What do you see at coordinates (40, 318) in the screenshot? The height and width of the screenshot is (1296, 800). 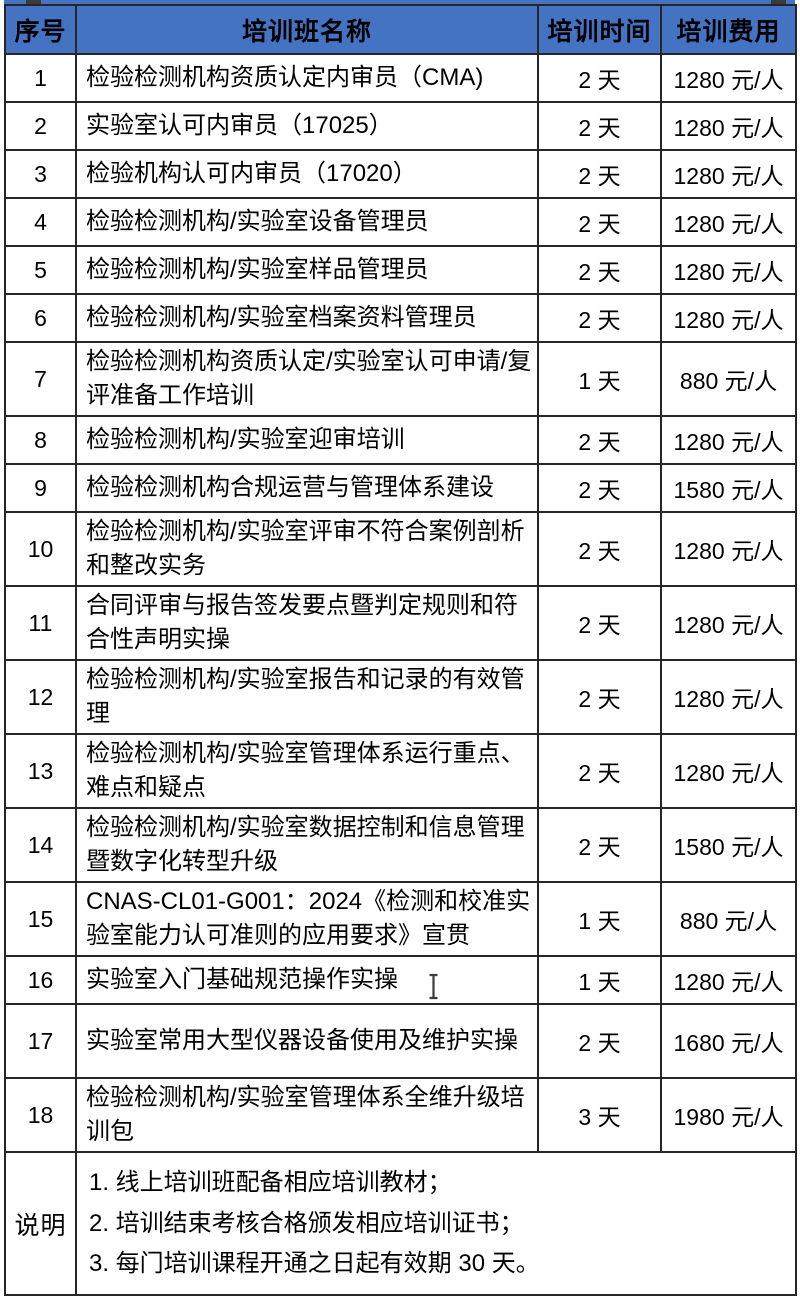 I see `row-number: 6` at bounding box center [40, 318].